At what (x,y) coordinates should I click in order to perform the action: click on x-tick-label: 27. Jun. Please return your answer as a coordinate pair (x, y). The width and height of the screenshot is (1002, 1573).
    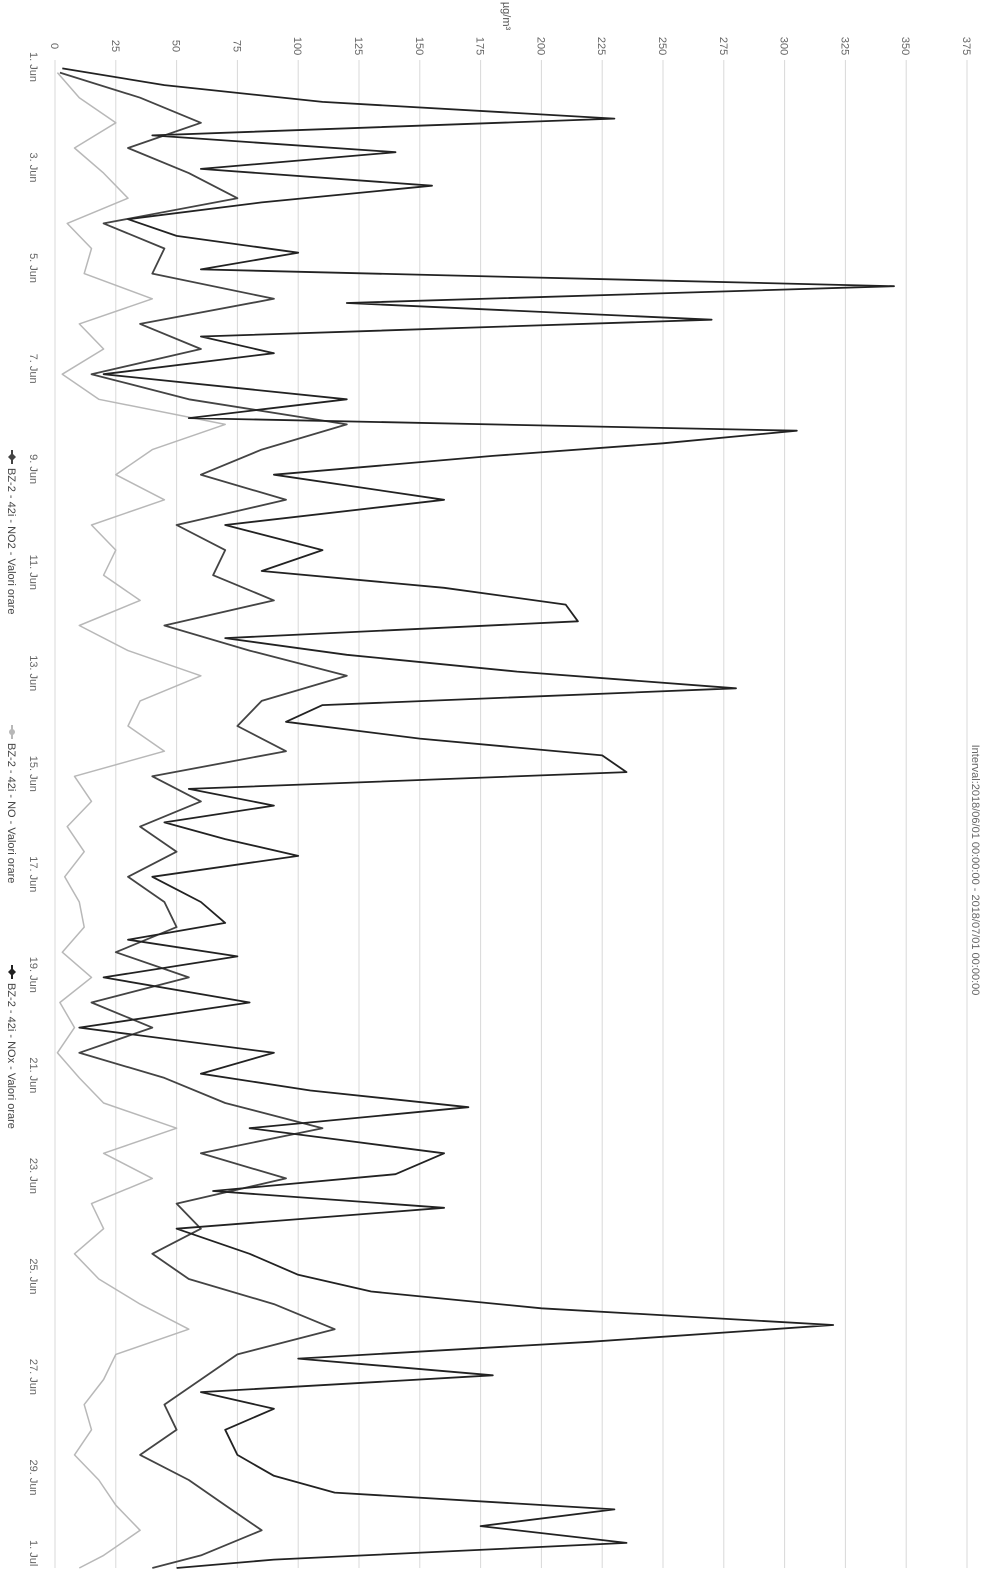
    Looking at the image, I should click on (33, 1377).